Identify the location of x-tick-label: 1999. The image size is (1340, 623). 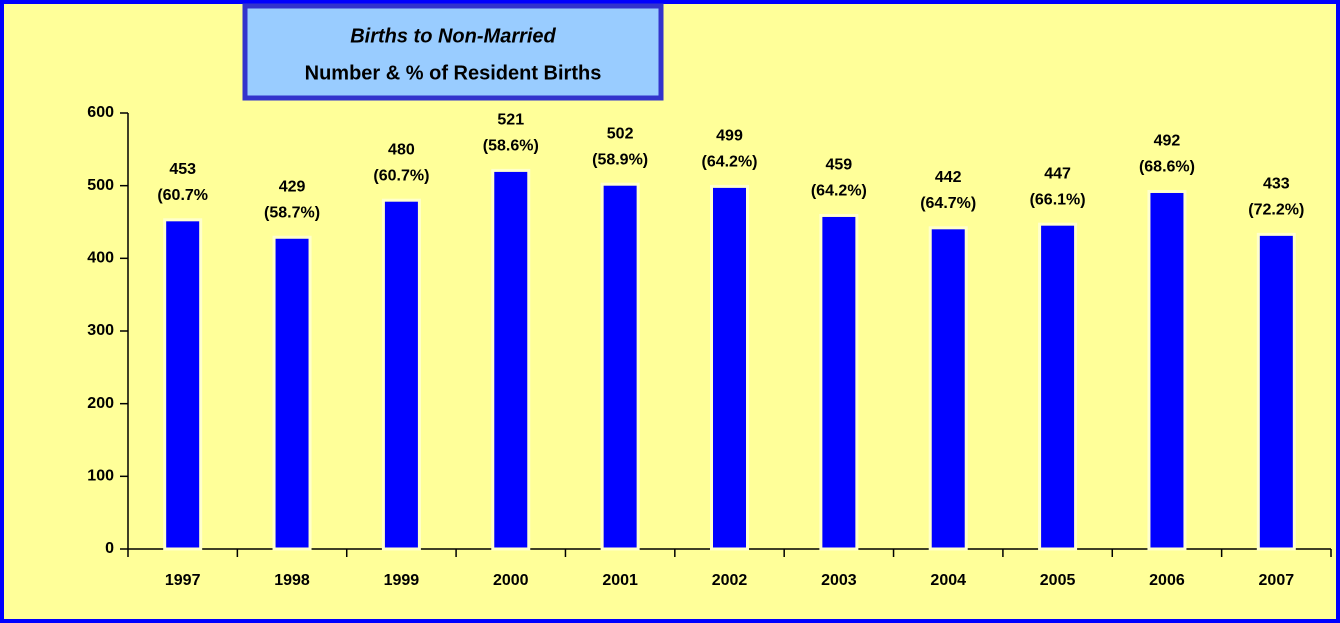
(402, 580).